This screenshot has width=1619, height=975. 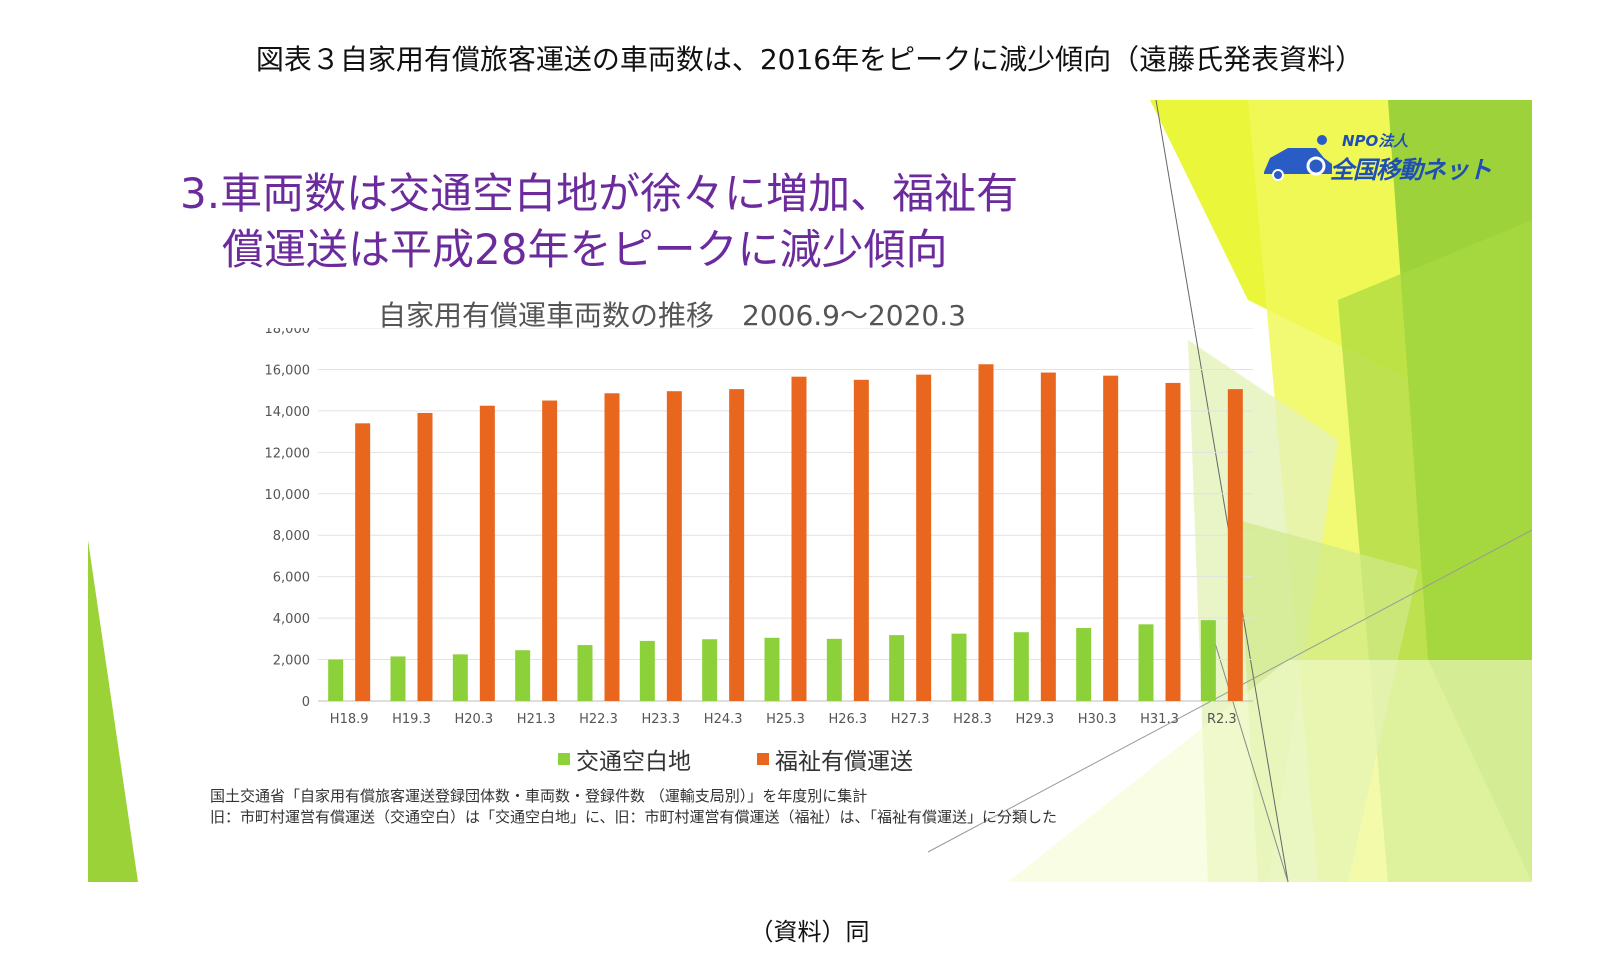 What do you see at coordinates (1097, 719) in the screenshot?
I see `x-tick-label: H30.3` at bounding box center [1097, 719].